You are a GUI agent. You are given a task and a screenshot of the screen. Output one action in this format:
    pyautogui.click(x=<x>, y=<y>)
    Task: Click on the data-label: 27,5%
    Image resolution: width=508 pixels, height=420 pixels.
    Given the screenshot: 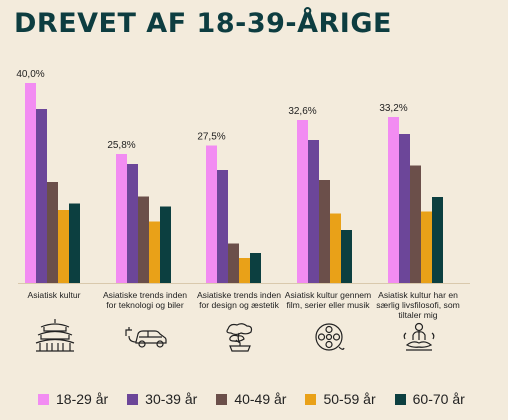 What is the action you would take?
    pyautogui.click(x=211, y=137)
    